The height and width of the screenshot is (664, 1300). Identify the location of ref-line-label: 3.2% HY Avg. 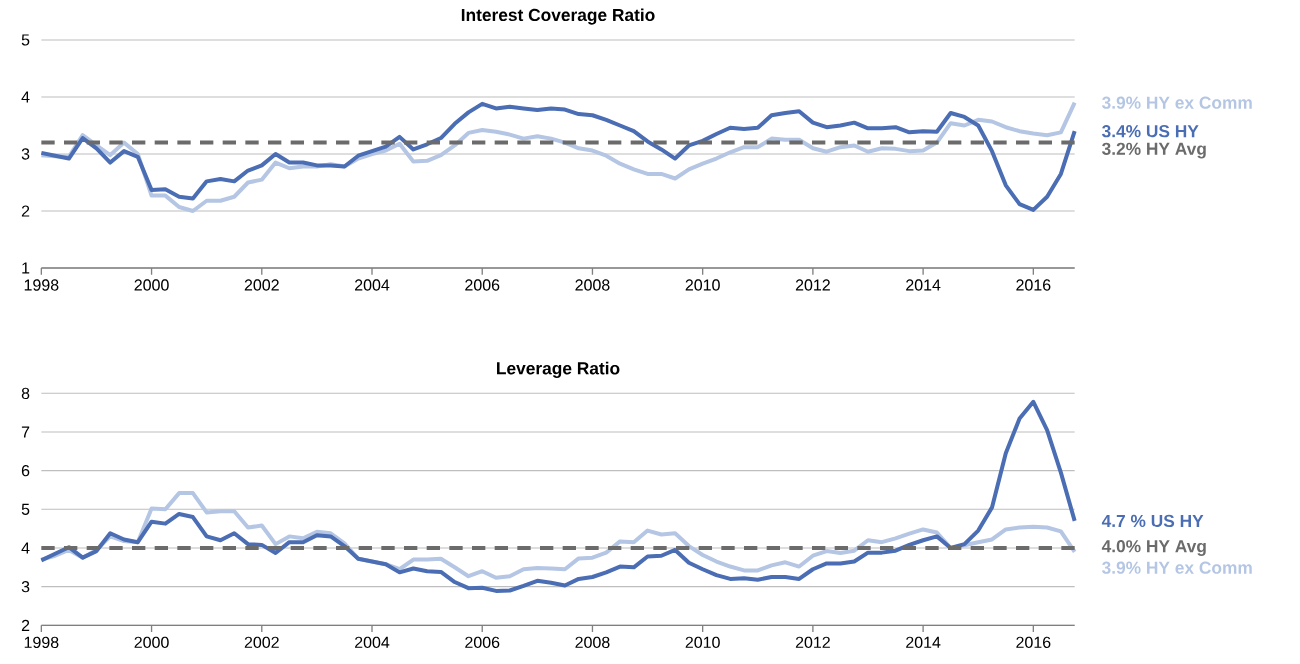
(1154, 150).